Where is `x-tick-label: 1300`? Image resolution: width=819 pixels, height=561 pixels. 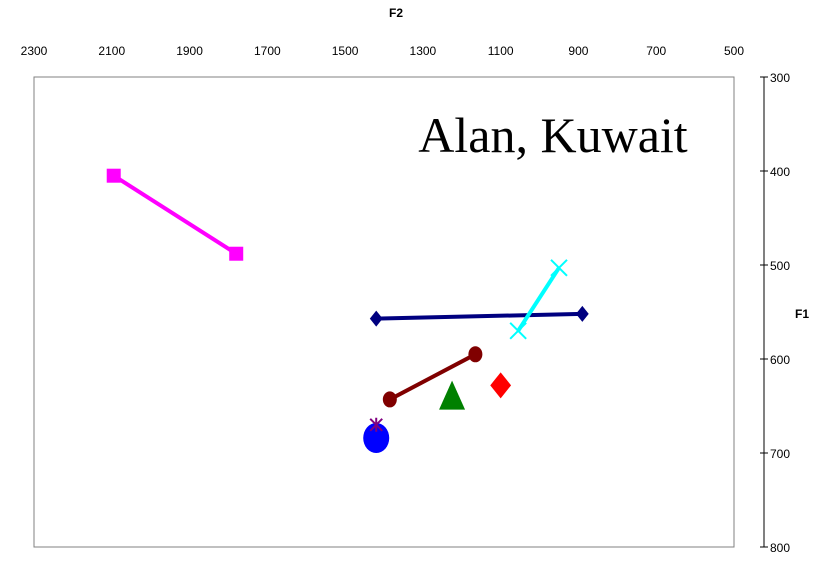 x-tick-label: 1300 is located at coordinates (423, 51).